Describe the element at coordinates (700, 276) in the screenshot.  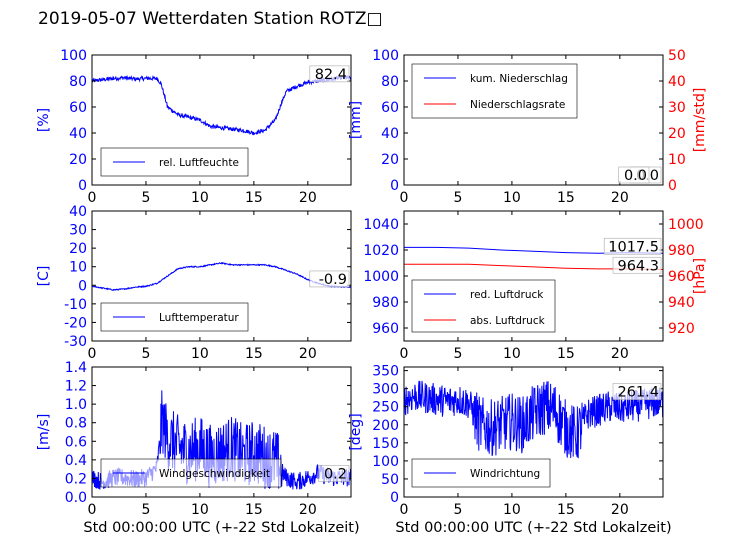
I see `pressure-y2-axis-label: [hPa]` at that location.